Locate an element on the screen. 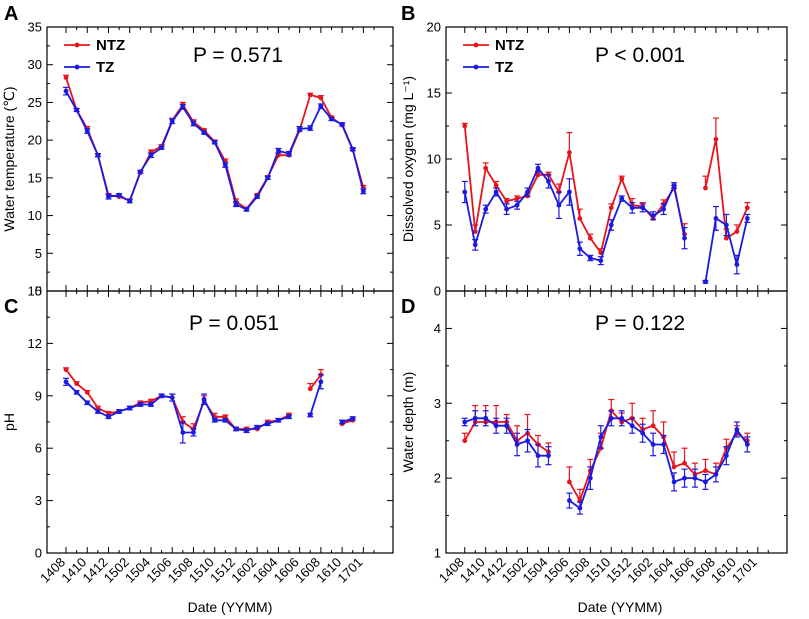 The image size is (809, 619). y-tick-label: 10 is located at coordinates (35, 215).